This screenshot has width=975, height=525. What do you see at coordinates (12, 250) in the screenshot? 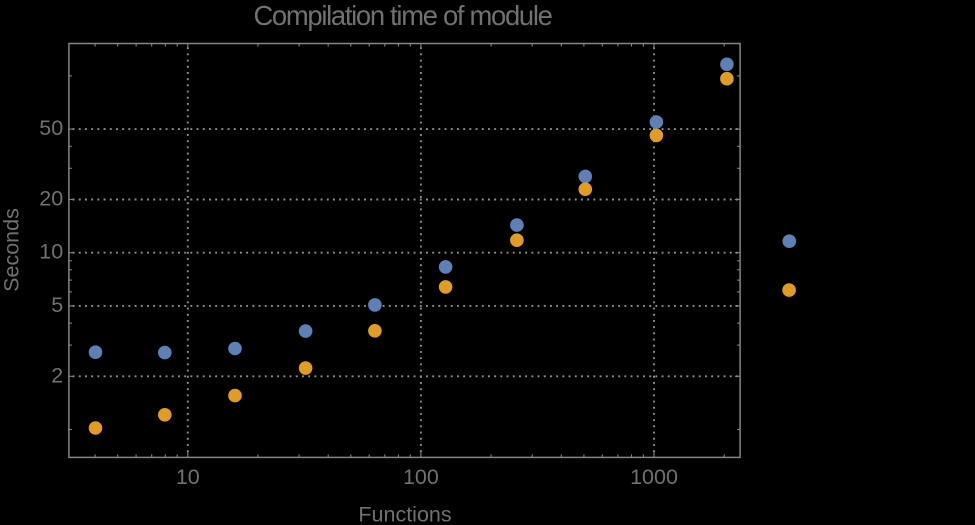
I see `svg-text: Seconds` at bounding box center [12, 250].